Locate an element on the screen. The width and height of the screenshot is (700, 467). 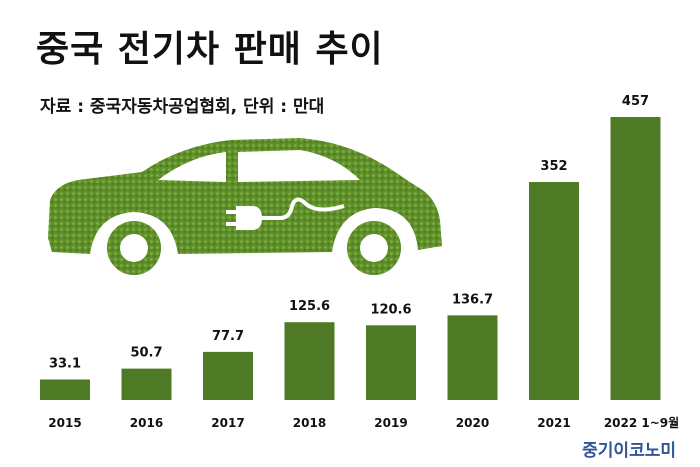
page-title: 중국 전기차 판매 추이 is located at coordinates (210, 49).